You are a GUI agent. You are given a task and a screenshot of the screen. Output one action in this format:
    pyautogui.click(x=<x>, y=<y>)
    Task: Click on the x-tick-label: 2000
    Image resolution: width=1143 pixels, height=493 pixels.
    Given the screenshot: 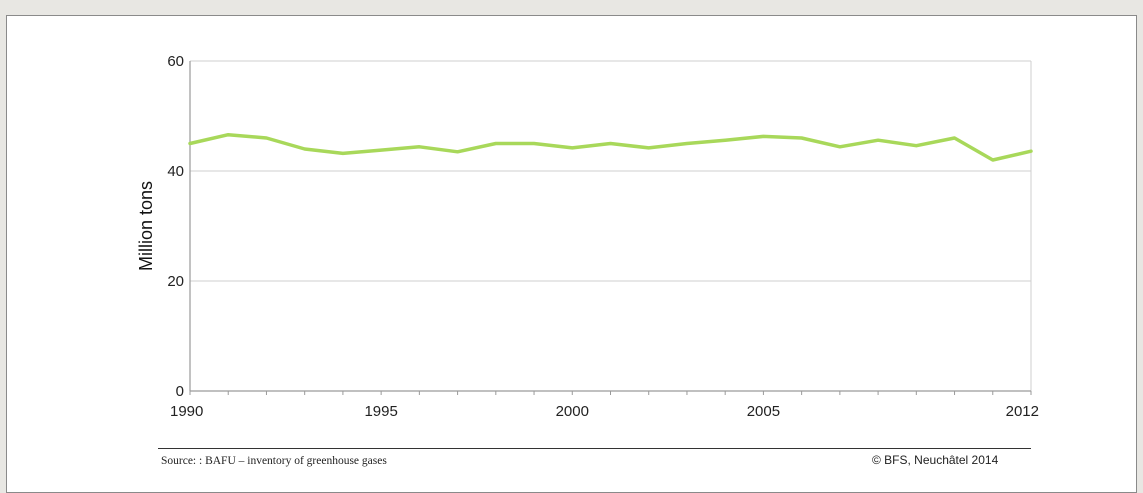 What is the action you would take?
    pyautogui.click(x=572, y=411)
    